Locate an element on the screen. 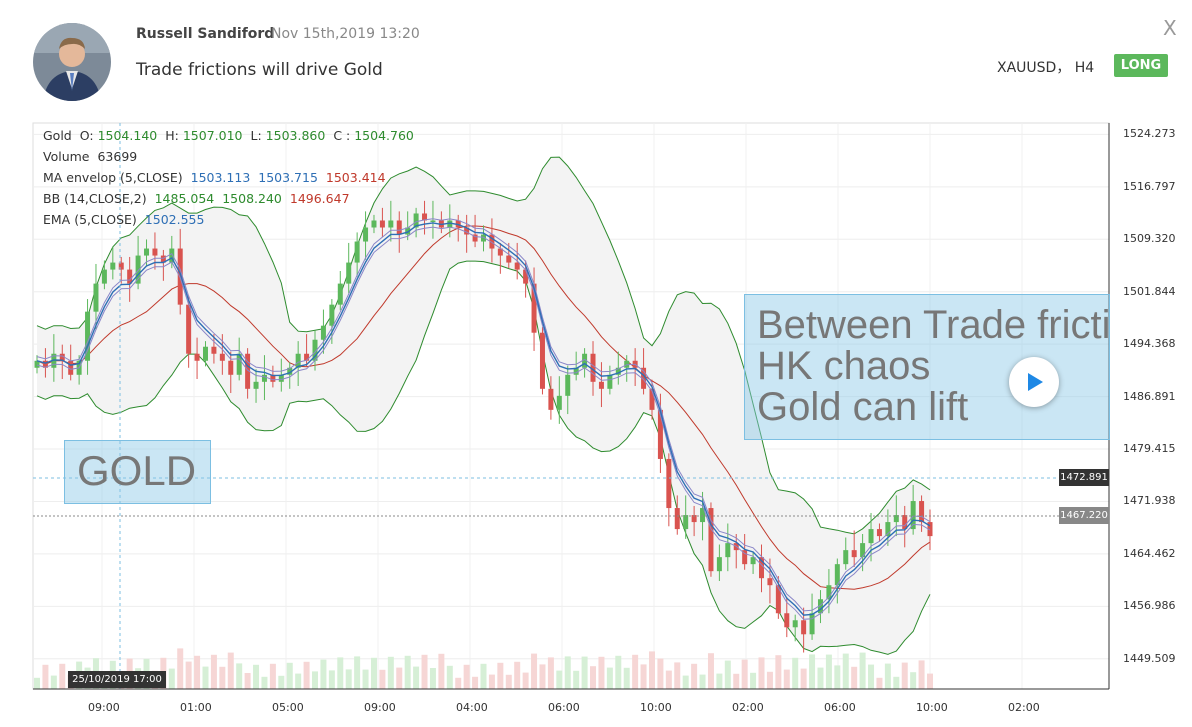 The width and height of the screenshot is (1192, 727). play-button is located at coordinates (1034, 382).